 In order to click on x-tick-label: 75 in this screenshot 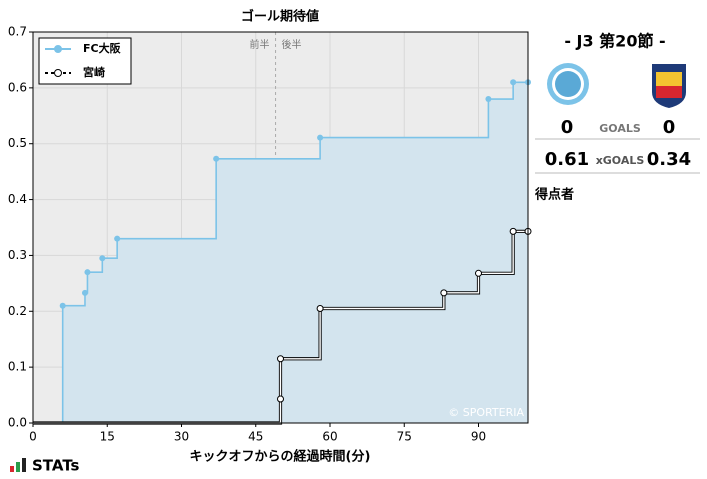, I will do `click(404, 437)`.